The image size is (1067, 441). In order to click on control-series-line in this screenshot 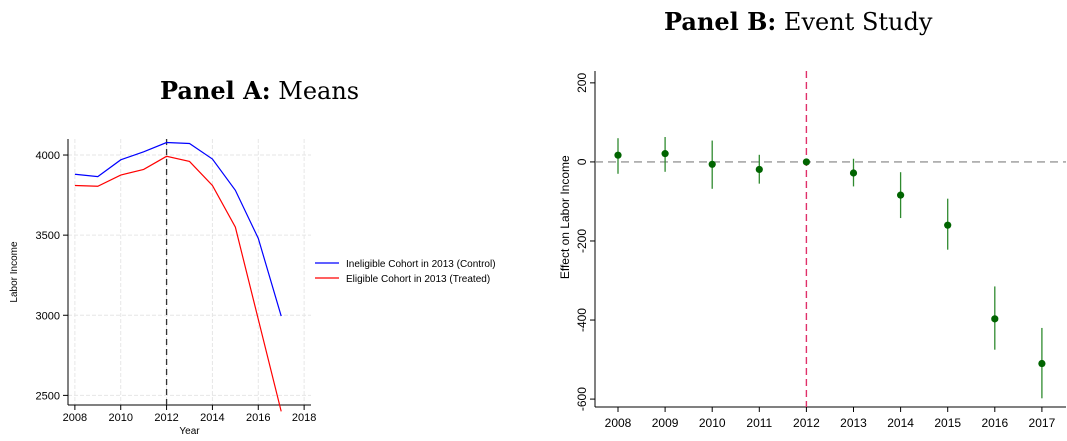, I will do `click(178, 229)`.